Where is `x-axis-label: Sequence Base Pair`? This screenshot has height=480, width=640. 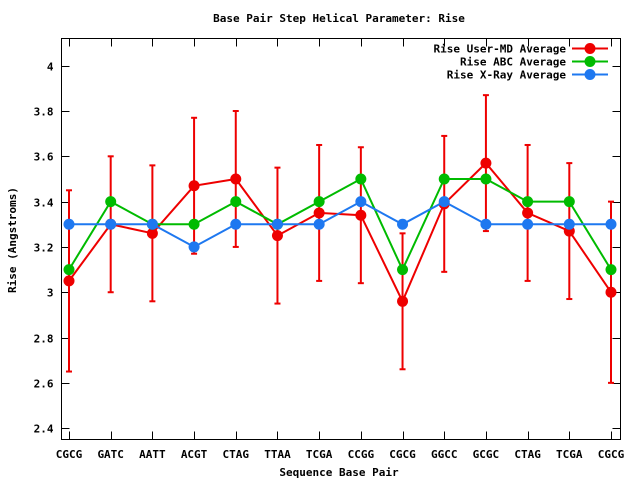 x-axis-label: Sequence Base Pair is located at coordinates (339, 472).